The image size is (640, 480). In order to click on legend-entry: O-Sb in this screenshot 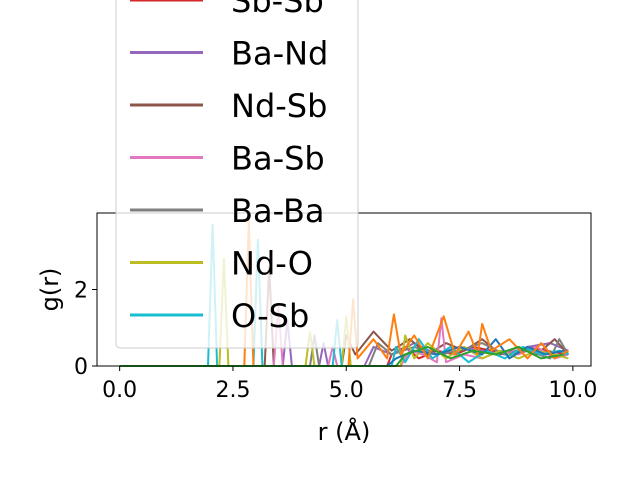, I will do `click(270, 316)`.